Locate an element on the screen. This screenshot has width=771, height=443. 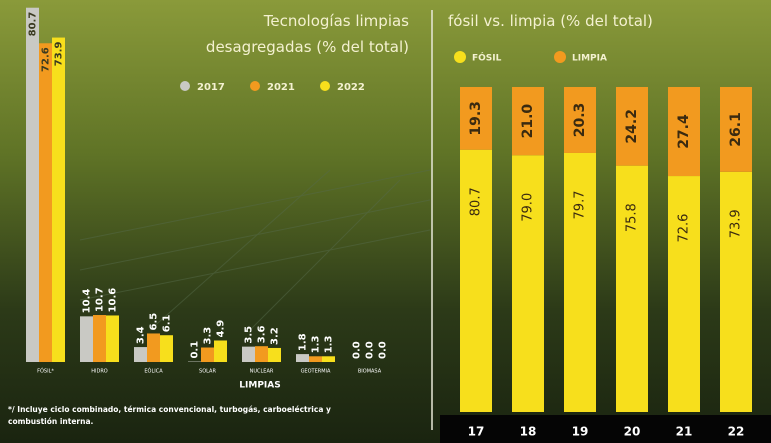
value-label: 24.2 is located at coordinates (632, 126).